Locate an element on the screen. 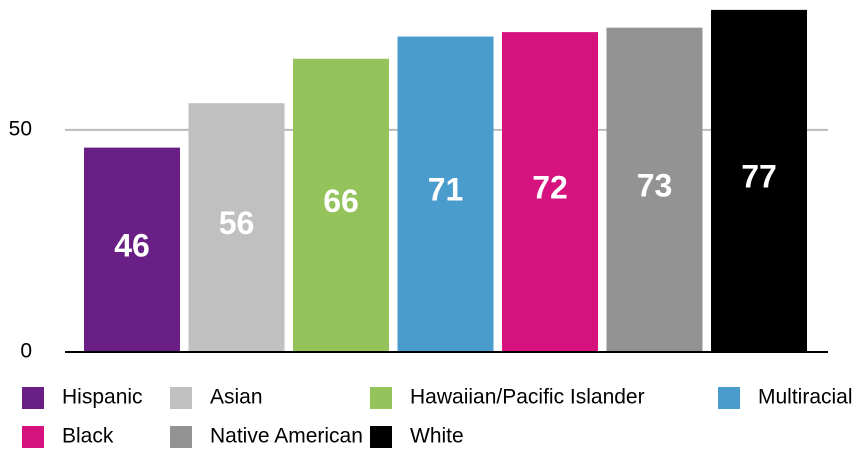 This screenshot has height=451, width=865. legend-label: Black is located at coordinates (88, 436).